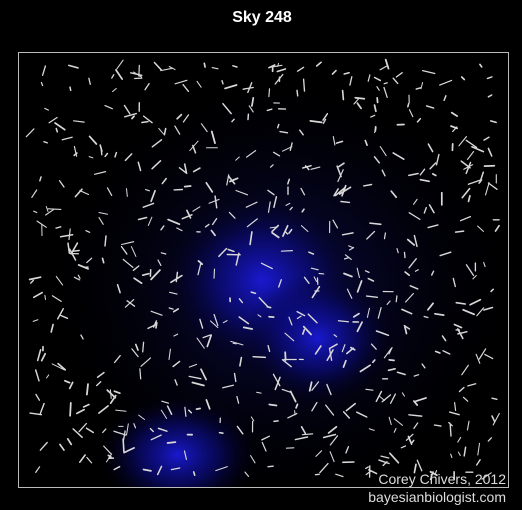  Describe the element at coordinates (318, 338) in the screenshot. I see `halo` at that location.